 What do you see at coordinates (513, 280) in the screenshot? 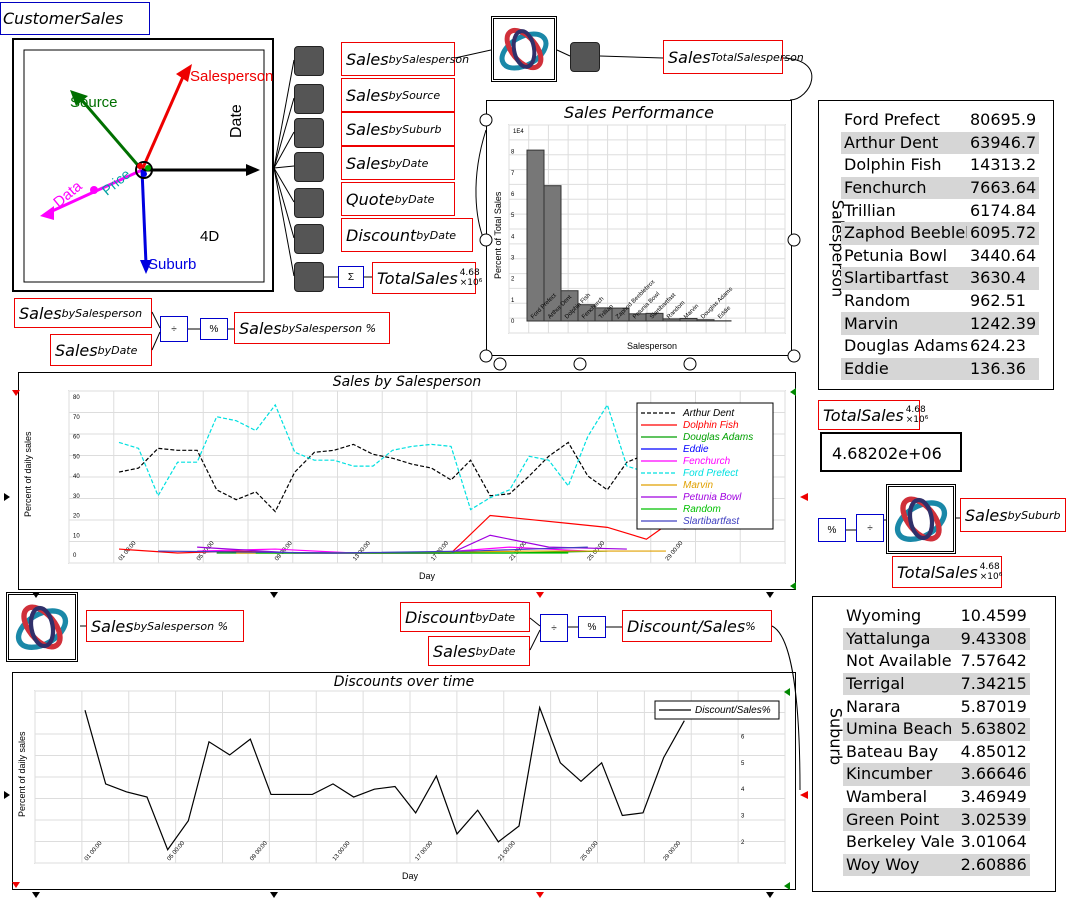
I see `y-tick-label: 2` at bounding box center [513, 280].